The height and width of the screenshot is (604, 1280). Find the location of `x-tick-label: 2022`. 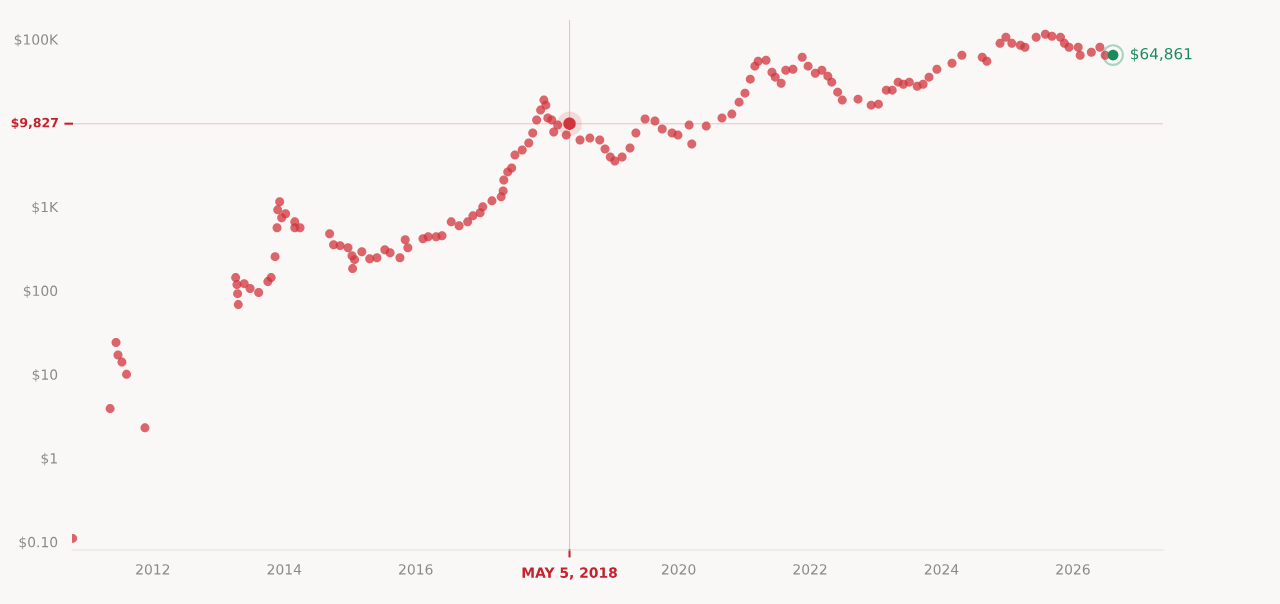

x-tick-label: 2022 is located at coordinates (810, 569).